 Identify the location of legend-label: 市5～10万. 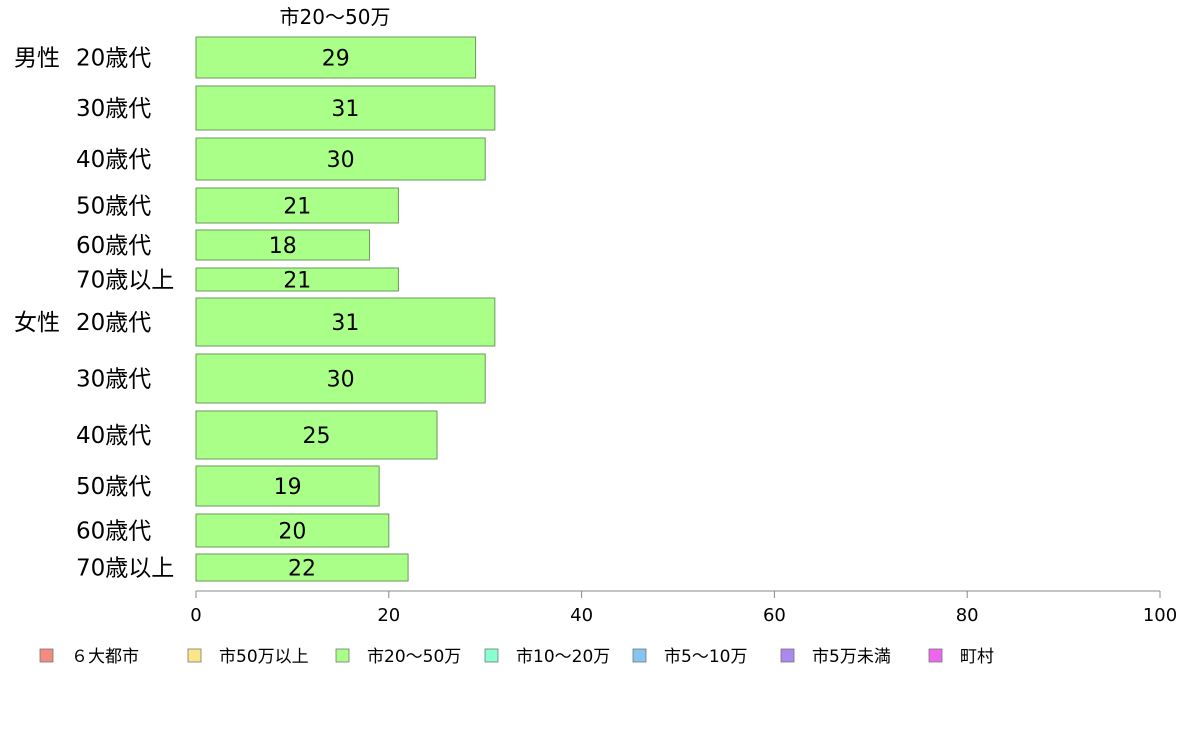
(705, 657).